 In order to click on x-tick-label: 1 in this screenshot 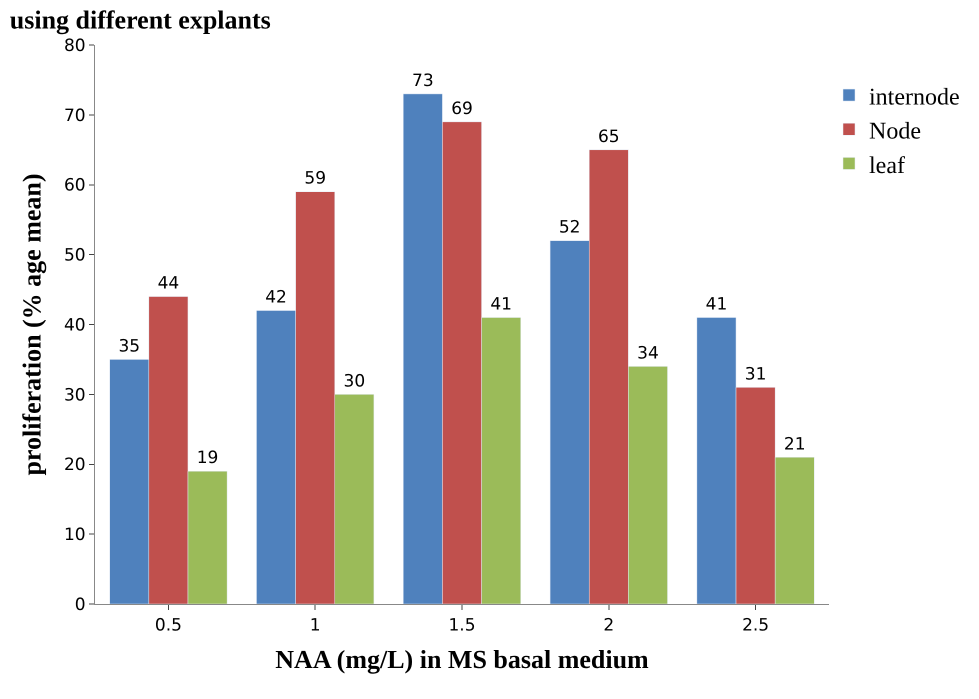, I will do `click(315, 625)`.